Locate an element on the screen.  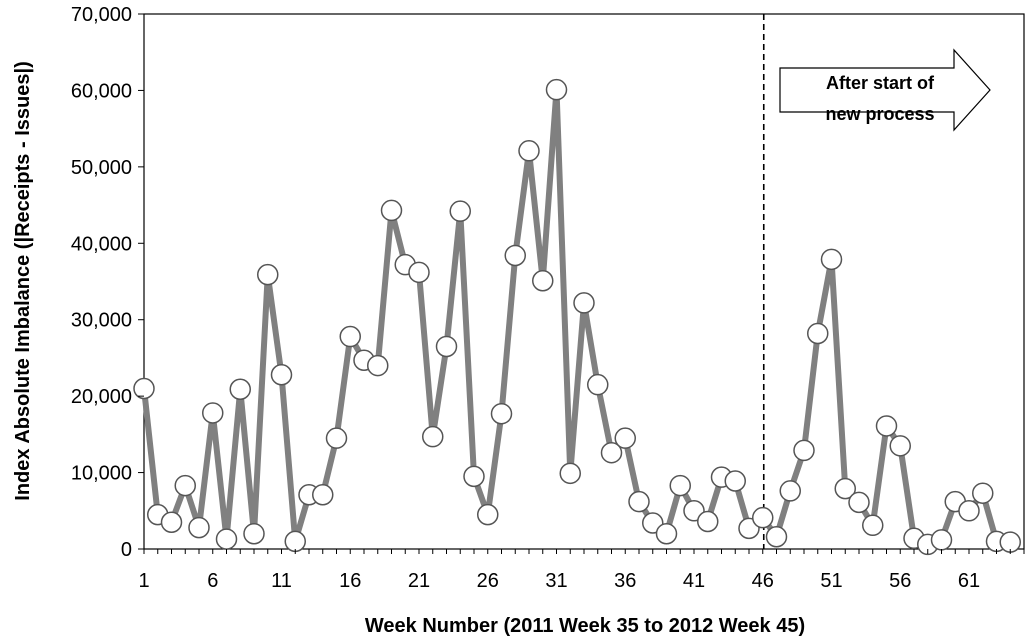
x-tick-label: 51 is located at coordinates (831, 581).